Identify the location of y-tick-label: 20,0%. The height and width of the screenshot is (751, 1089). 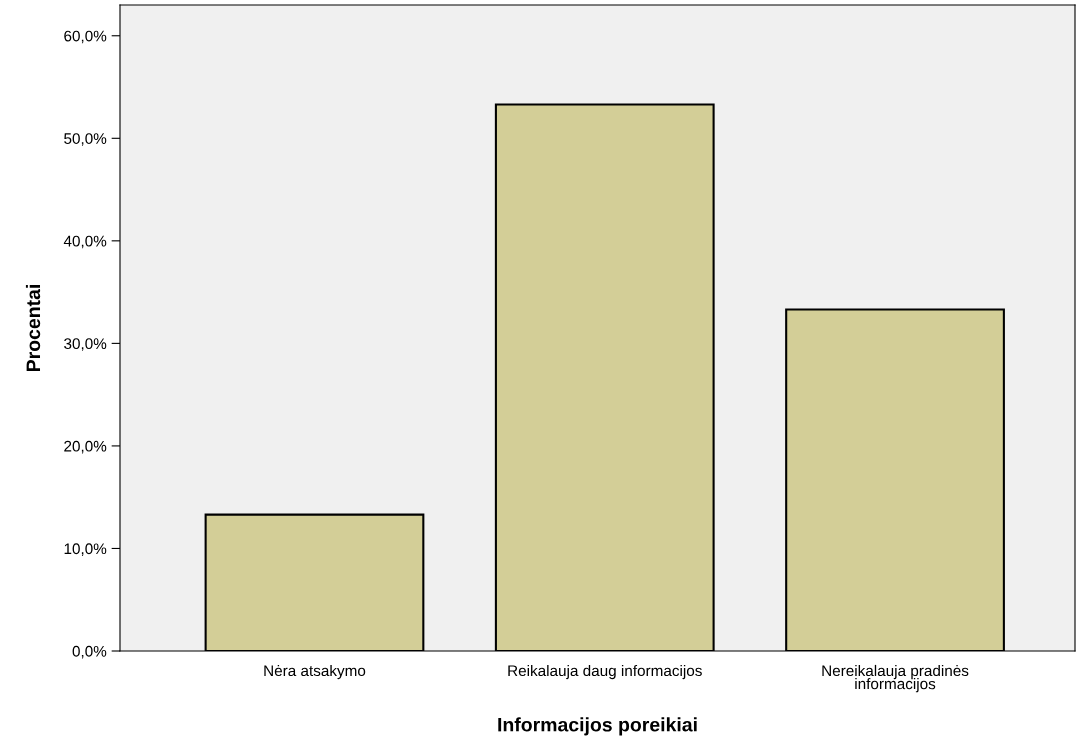
(85, 447).